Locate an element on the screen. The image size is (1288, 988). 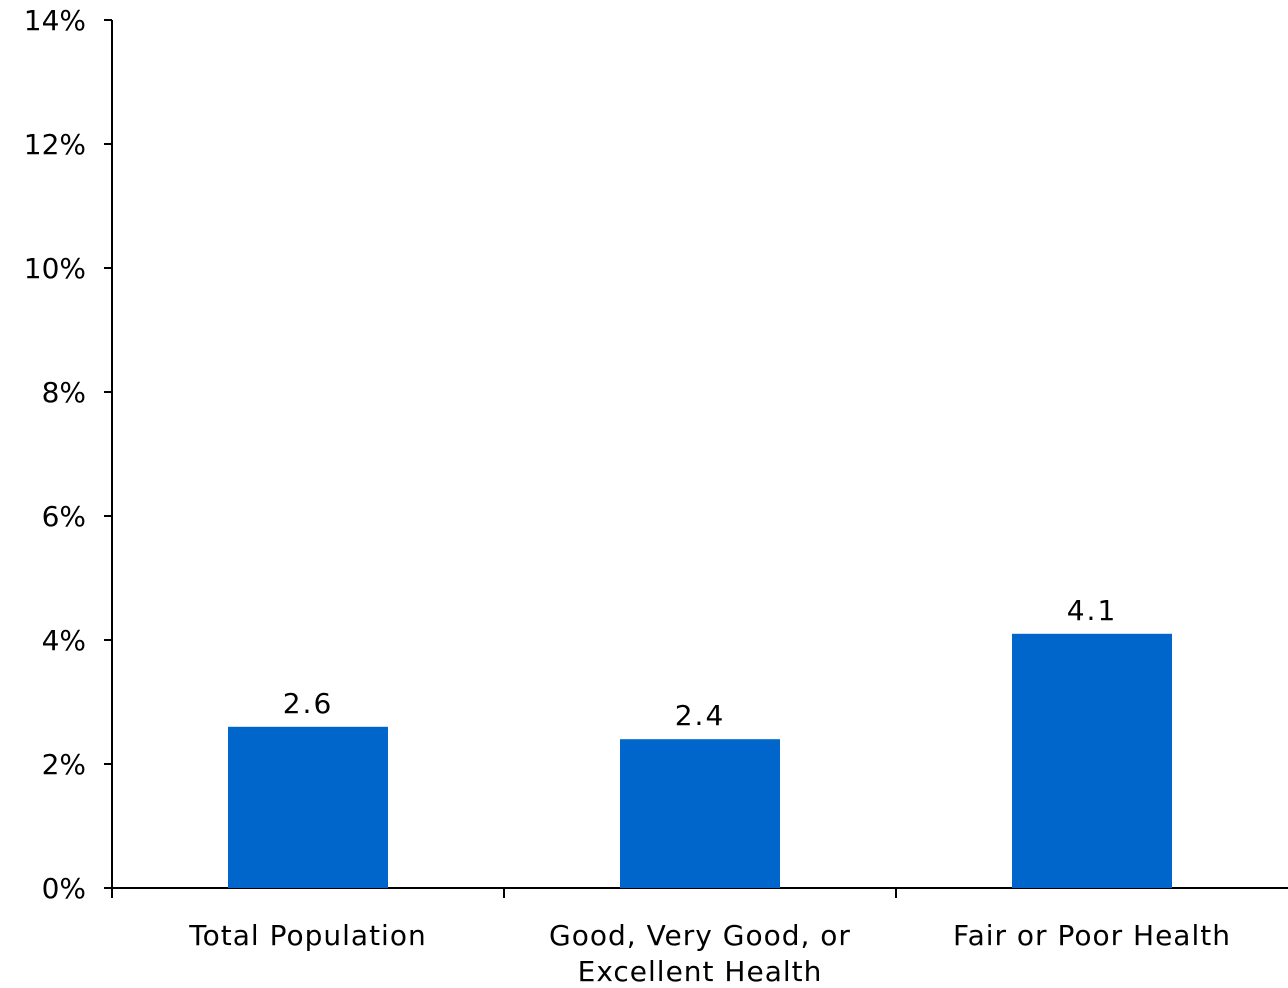
y-tick-label: 2% is located at coordinates (64, 764).